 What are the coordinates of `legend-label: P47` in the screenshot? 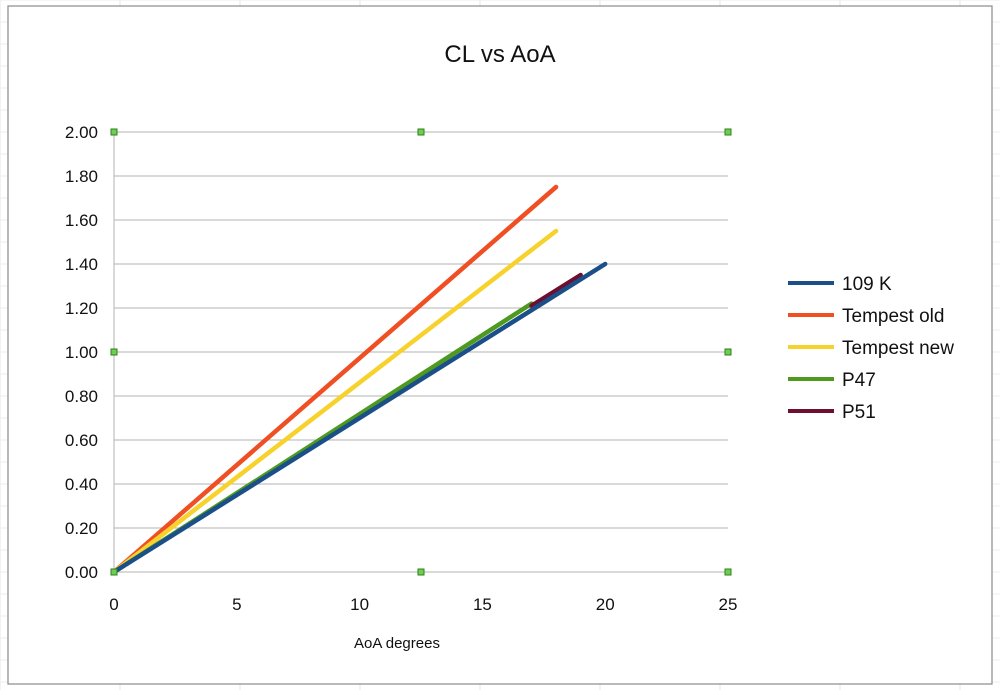 It's located at (859, 380).